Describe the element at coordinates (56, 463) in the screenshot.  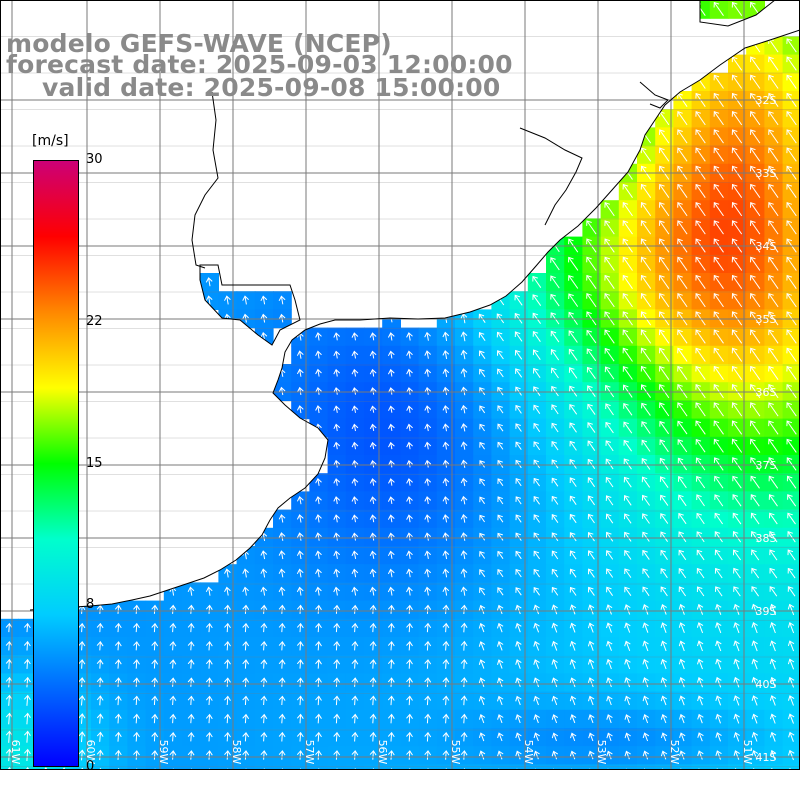
I see `colorbar` at that location.